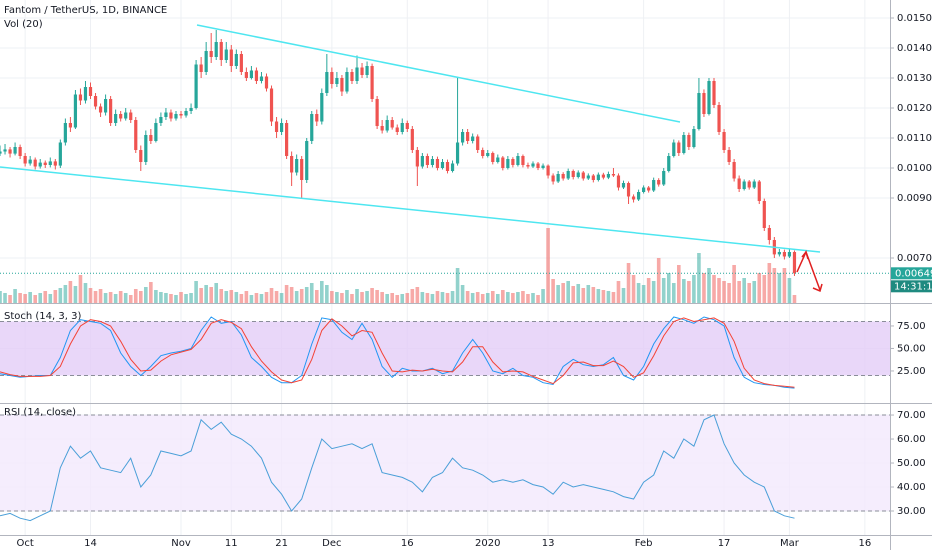 This screenshot has height=550, width=932. What do you see at coordinates (42, 316) in the screenshot?
I see `stoch-title: Stoch (14, 3, 3)` at bounding box center [42, 316].